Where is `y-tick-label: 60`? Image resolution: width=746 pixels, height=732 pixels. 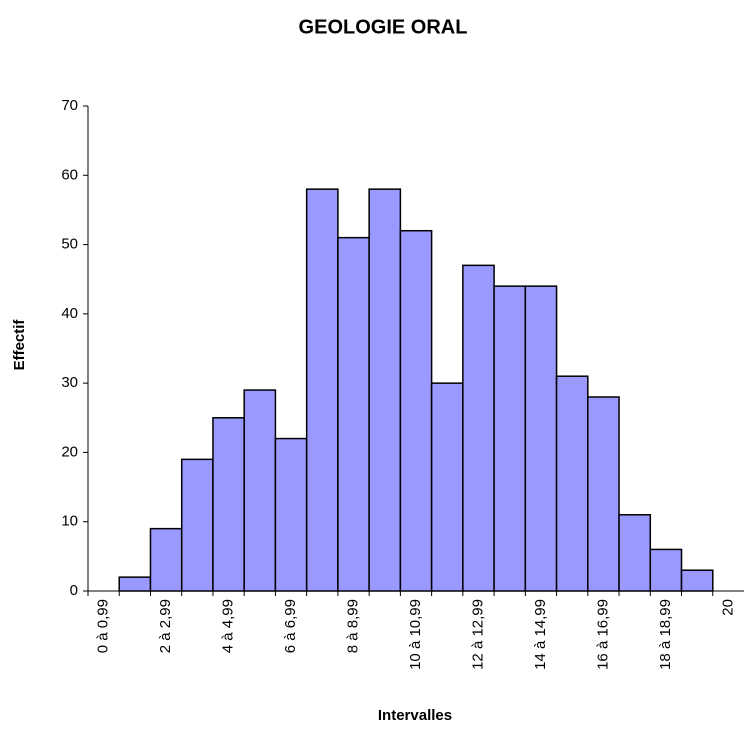
y-tick-label: 60 is located at coordinates (69, 174).